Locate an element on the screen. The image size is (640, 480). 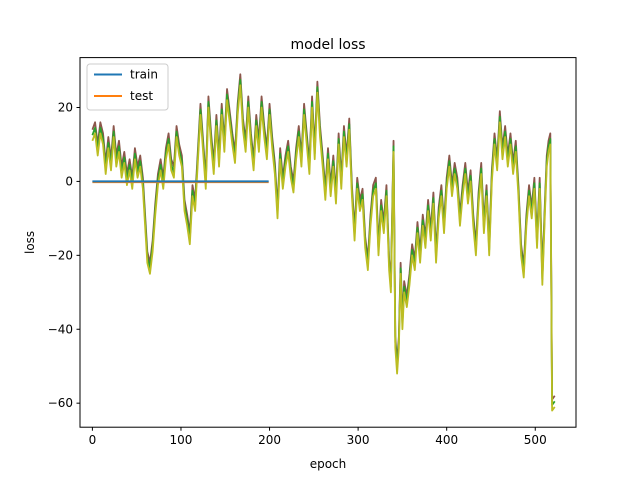
x-axis-title: epoch is located at coordinates (328, 464).